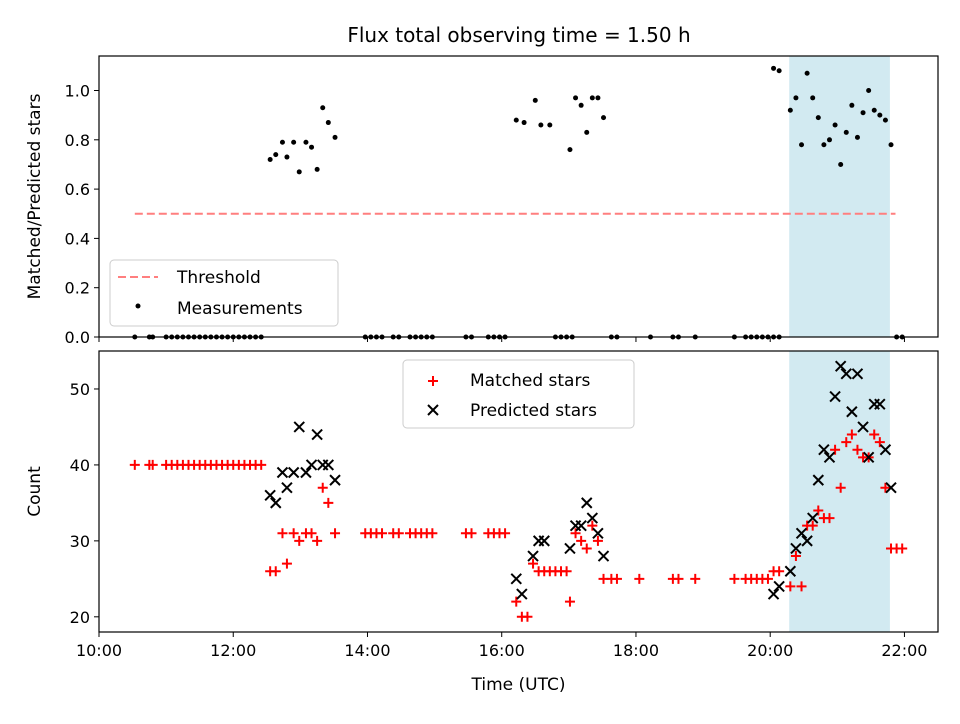 This screenshot has width=960, height=724. Describe the element at coordinates (77, 288) in the screenshot. I see `top-ytick-label: 0.2` at that location.